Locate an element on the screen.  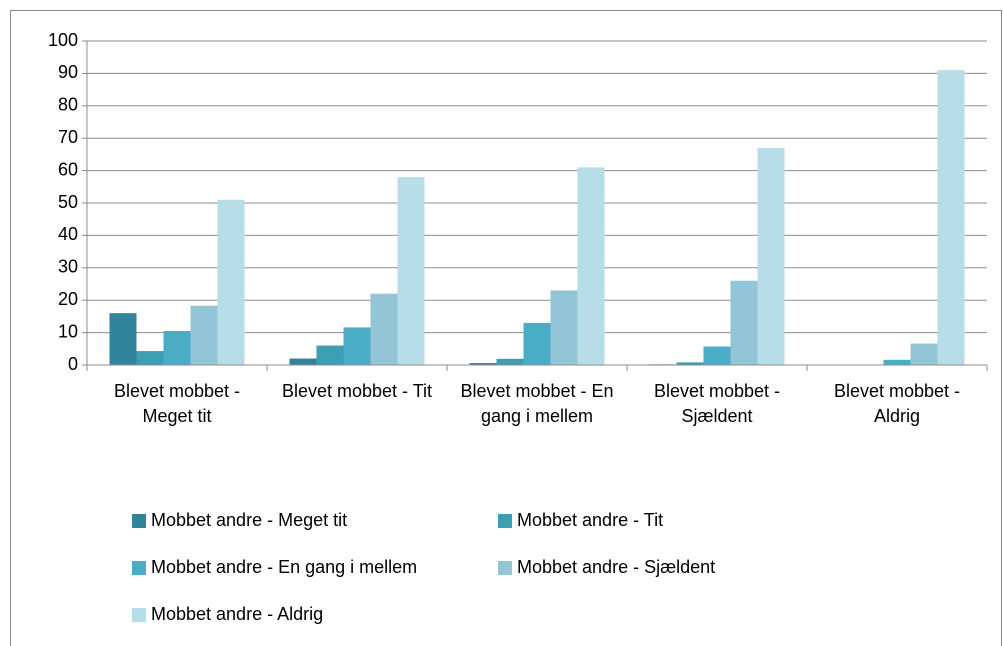
y-tick-label: 40 is located at coordinates (68, 234).